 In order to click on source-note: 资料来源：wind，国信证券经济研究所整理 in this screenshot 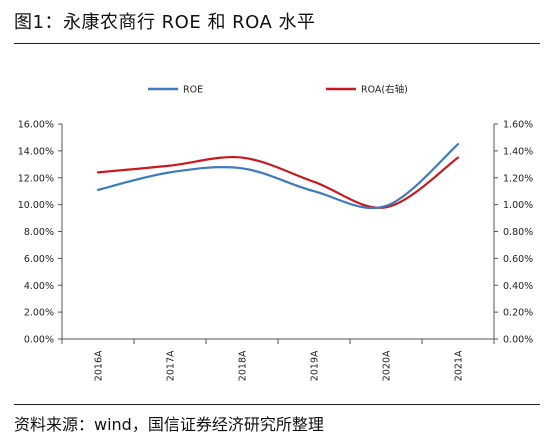, I will do `click(169, 424)`.